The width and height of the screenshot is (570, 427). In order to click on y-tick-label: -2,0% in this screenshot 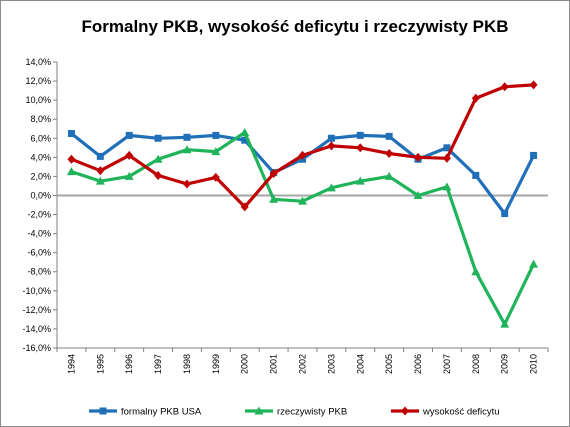, I will do `click(39, 215)`.